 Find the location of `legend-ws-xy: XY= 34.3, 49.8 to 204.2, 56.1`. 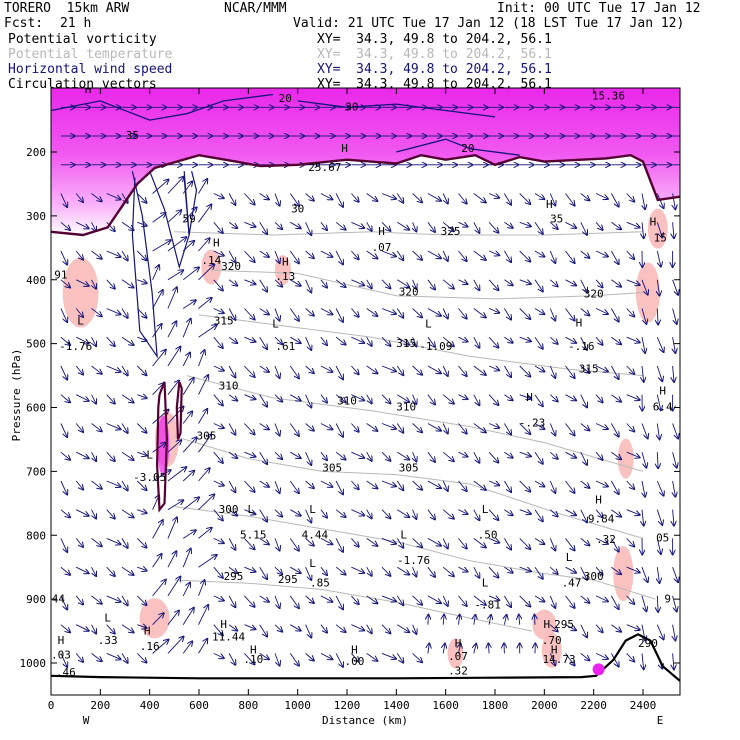

legend-ws-xy: XY= 34.3, 49.8 to 204.2, 56.1 is located at coordinates (434, 69).